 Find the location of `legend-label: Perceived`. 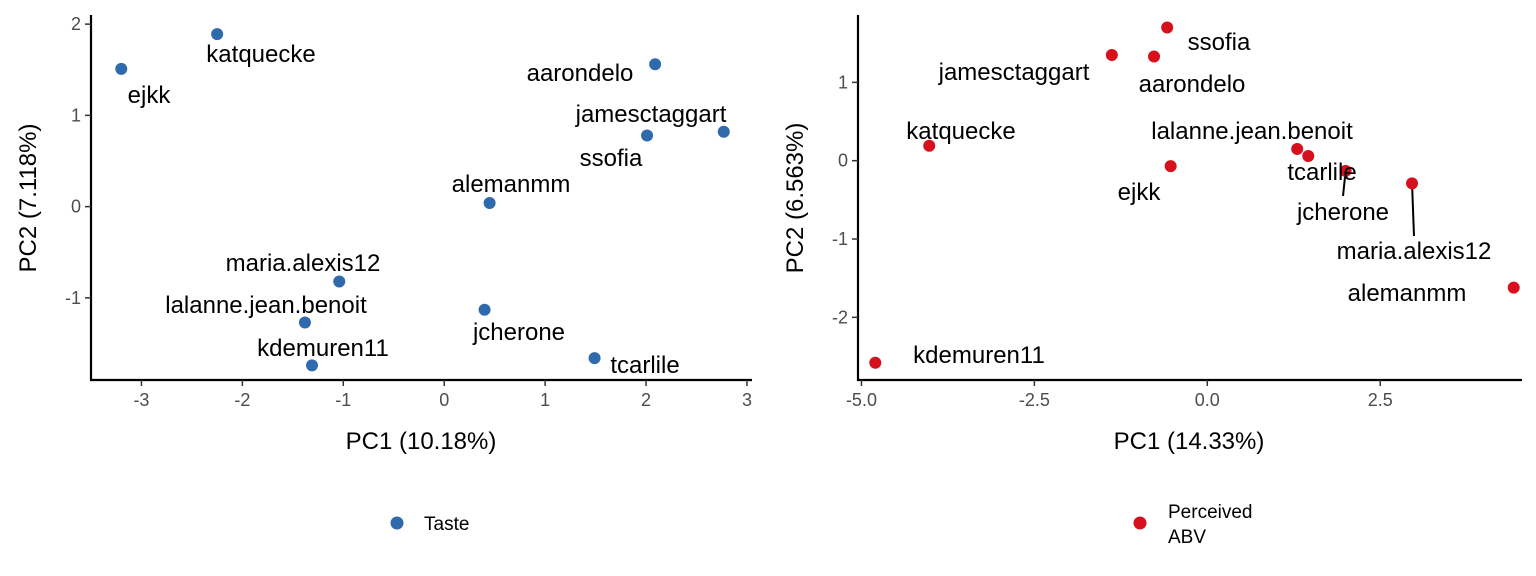

legend-label: Perceived is located at coordinates (1210, 512).